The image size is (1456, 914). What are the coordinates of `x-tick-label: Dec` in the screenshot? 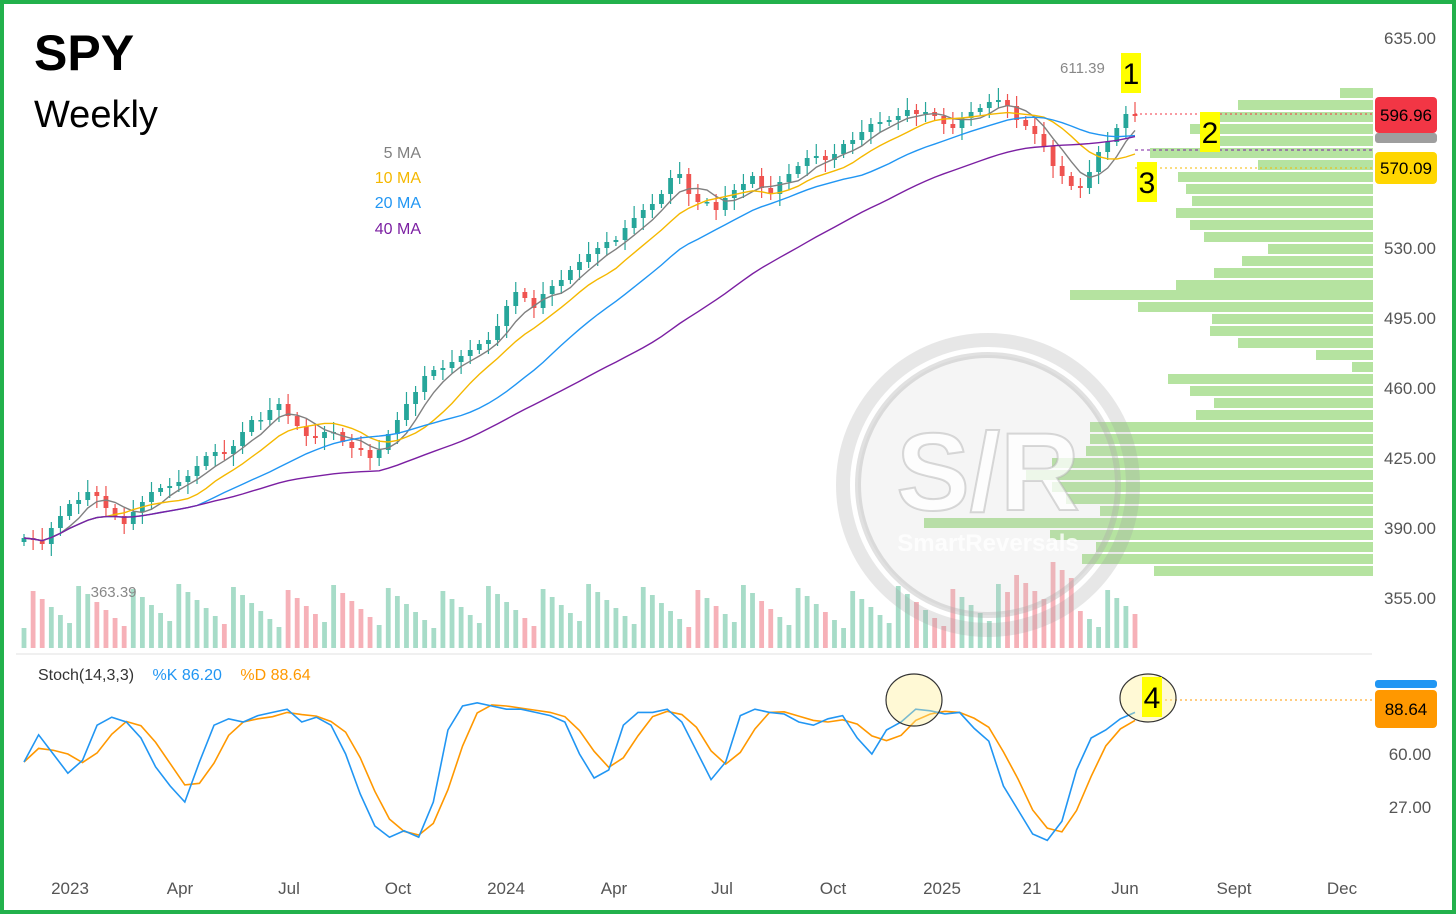 It's located at (1342, 888).